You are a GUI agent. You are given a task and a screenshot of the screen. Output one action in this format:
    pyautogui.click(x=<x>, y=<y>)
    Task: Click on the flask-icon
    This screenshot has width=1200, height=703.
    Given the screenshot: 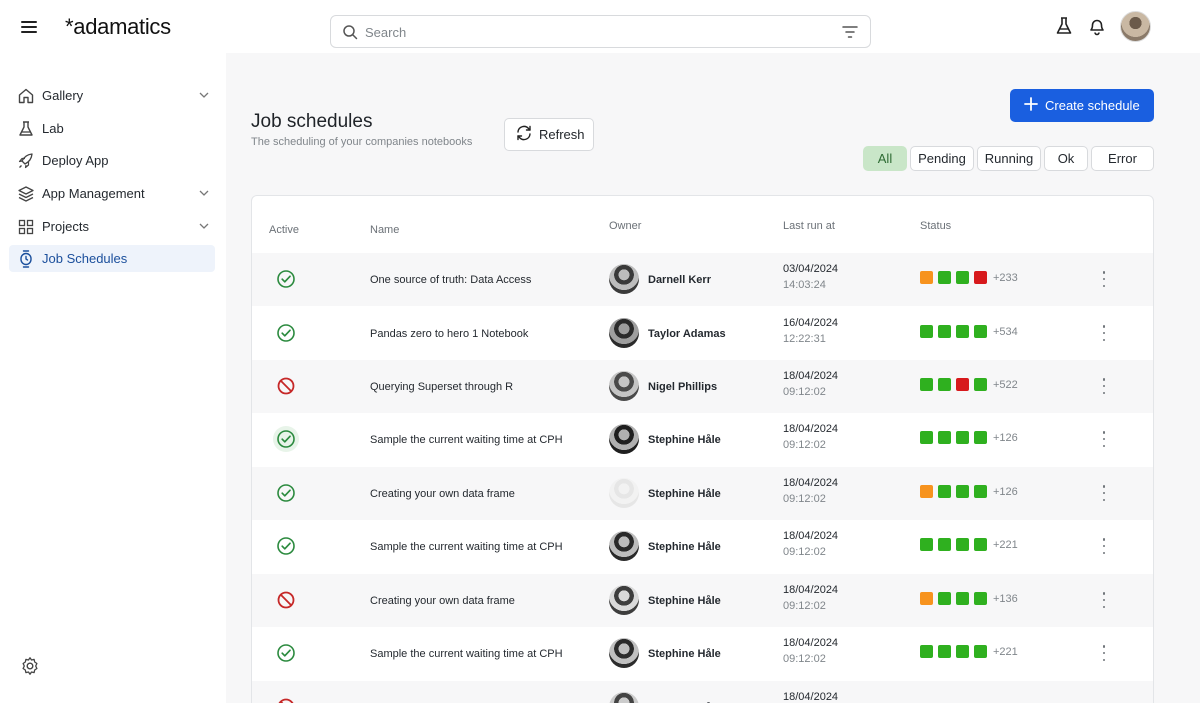 What is the action you would take?
    pyautogui.click(x=1064, y=28)
    